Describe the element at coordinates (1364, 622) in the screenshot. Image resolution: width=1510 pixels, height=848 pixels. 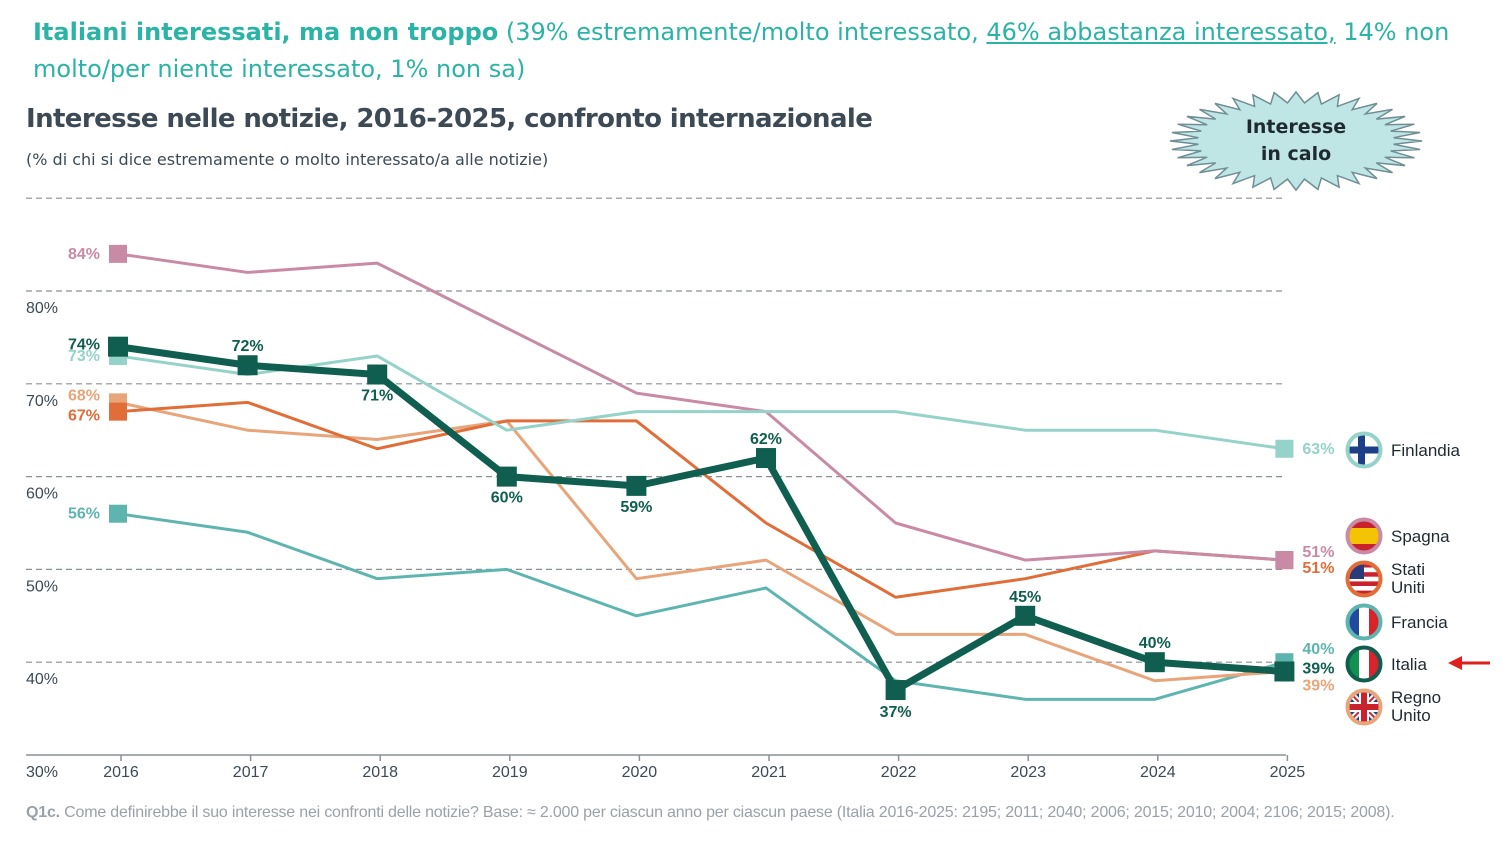
I see `france-flag` at that location.